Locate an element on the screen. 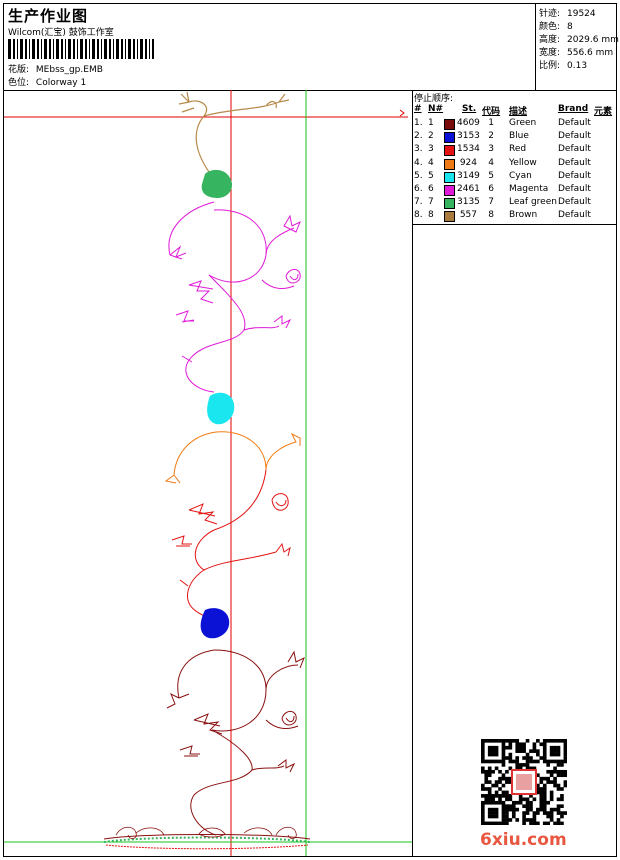  cell-description: Red is located at coordinates (518, 149).